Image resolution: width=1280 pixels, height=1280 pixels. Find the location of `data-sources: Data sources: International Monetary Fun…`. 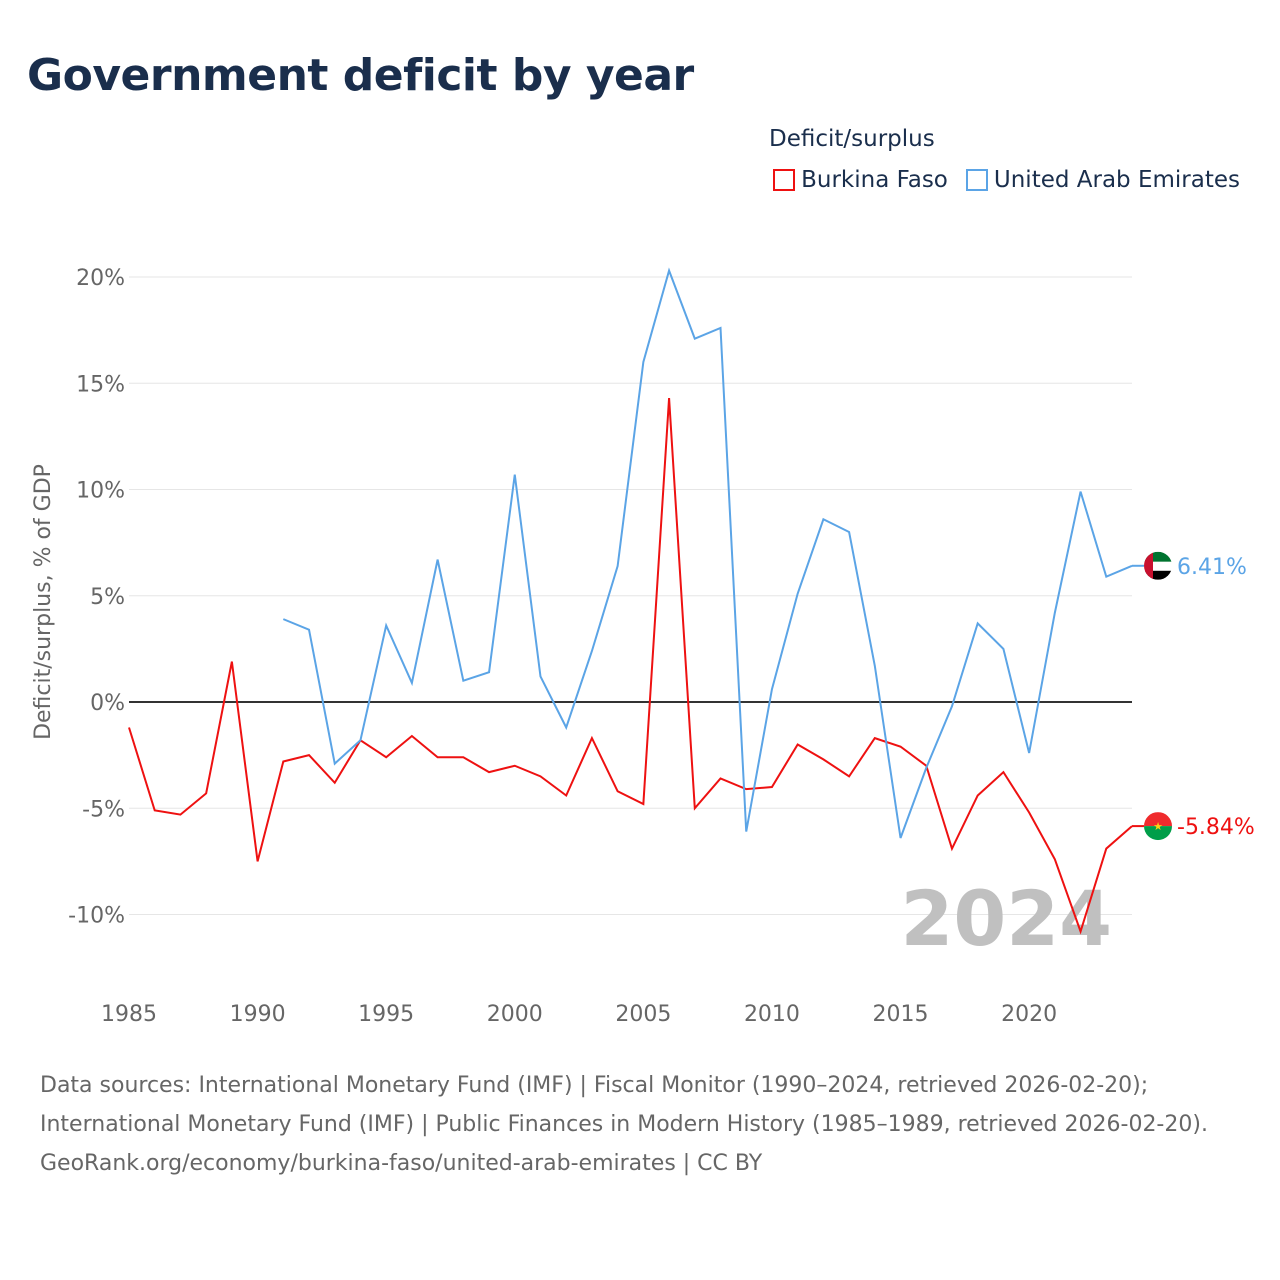

data-sources: Data sources: International Monetary Fun… is located at coordinates (624, 1105).